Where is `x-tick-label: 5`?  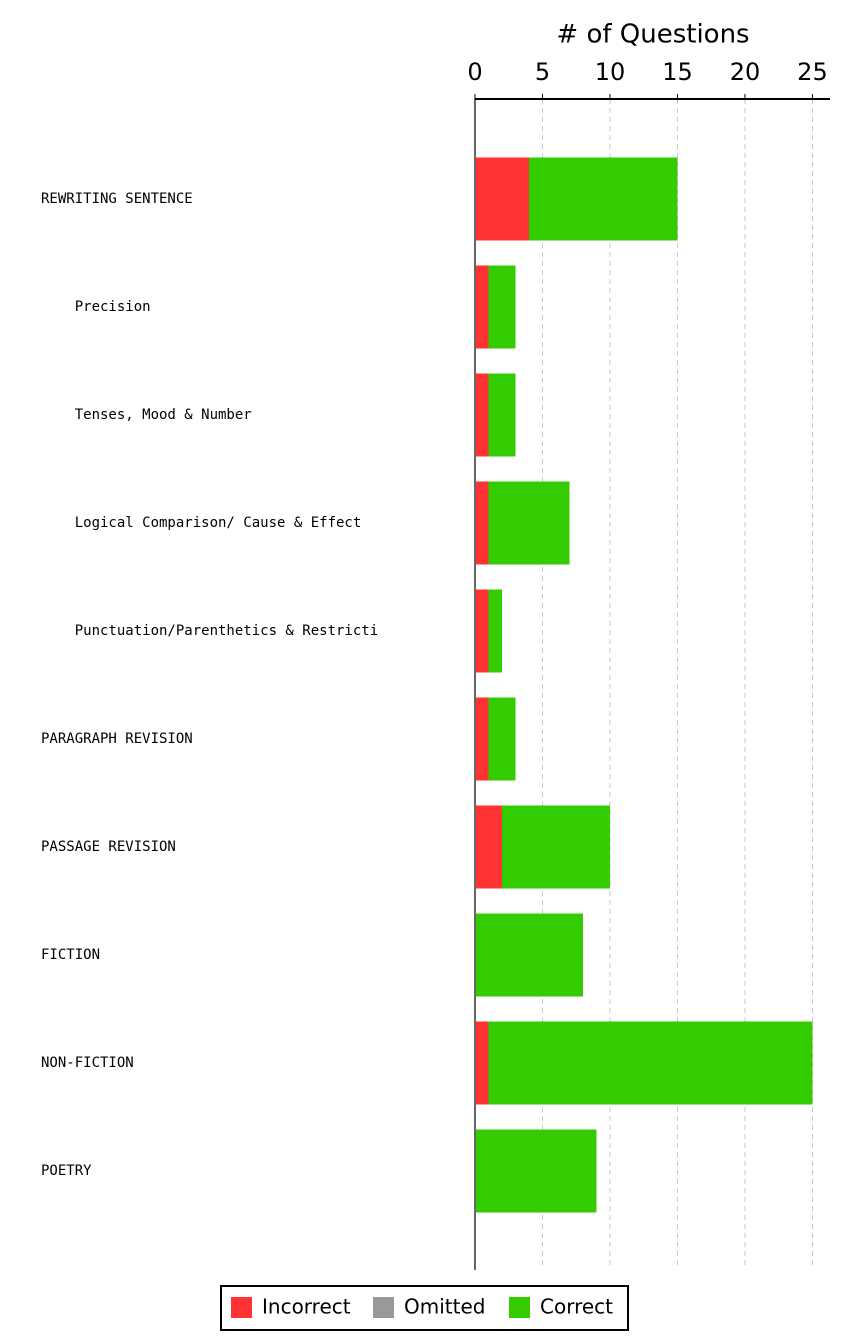 x-tick-label: 5 is located at coordinates (542, 72).